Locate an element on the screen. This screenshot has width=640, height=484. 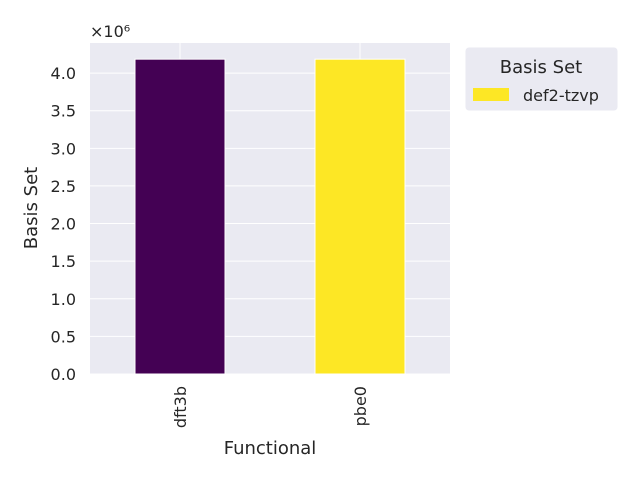
y-tick-label: 2.5 is located at coordinates (63, 186).